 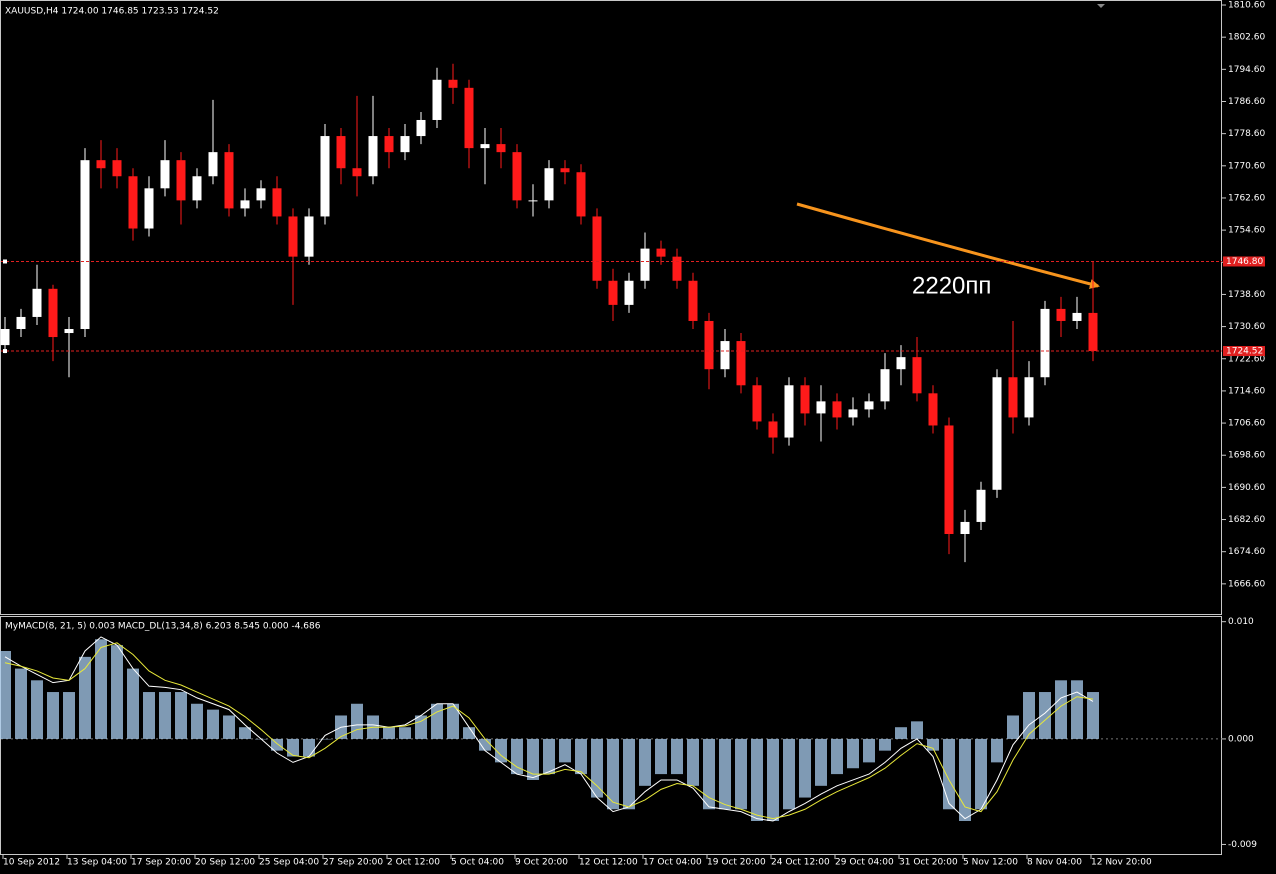 What do you see at coordinates (1246, 231) in the screenshot?
I see `y-tick-label: 1754.60` at bounding box center [1246, 231].